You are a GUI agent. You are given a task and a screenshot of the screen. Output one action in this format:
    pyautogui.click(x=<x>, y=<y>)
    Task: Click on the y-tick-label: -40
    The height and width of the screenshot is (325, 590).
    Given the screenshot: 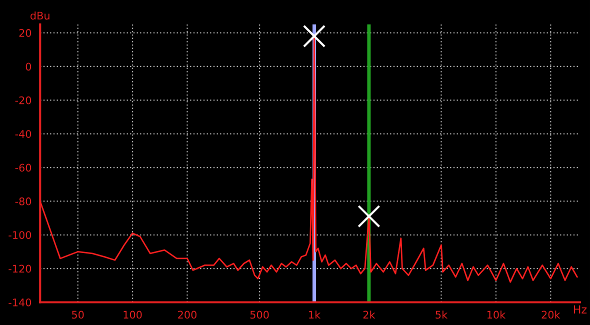 What is the action you would take?
    pyautogui.click(x=23, y=134)
    